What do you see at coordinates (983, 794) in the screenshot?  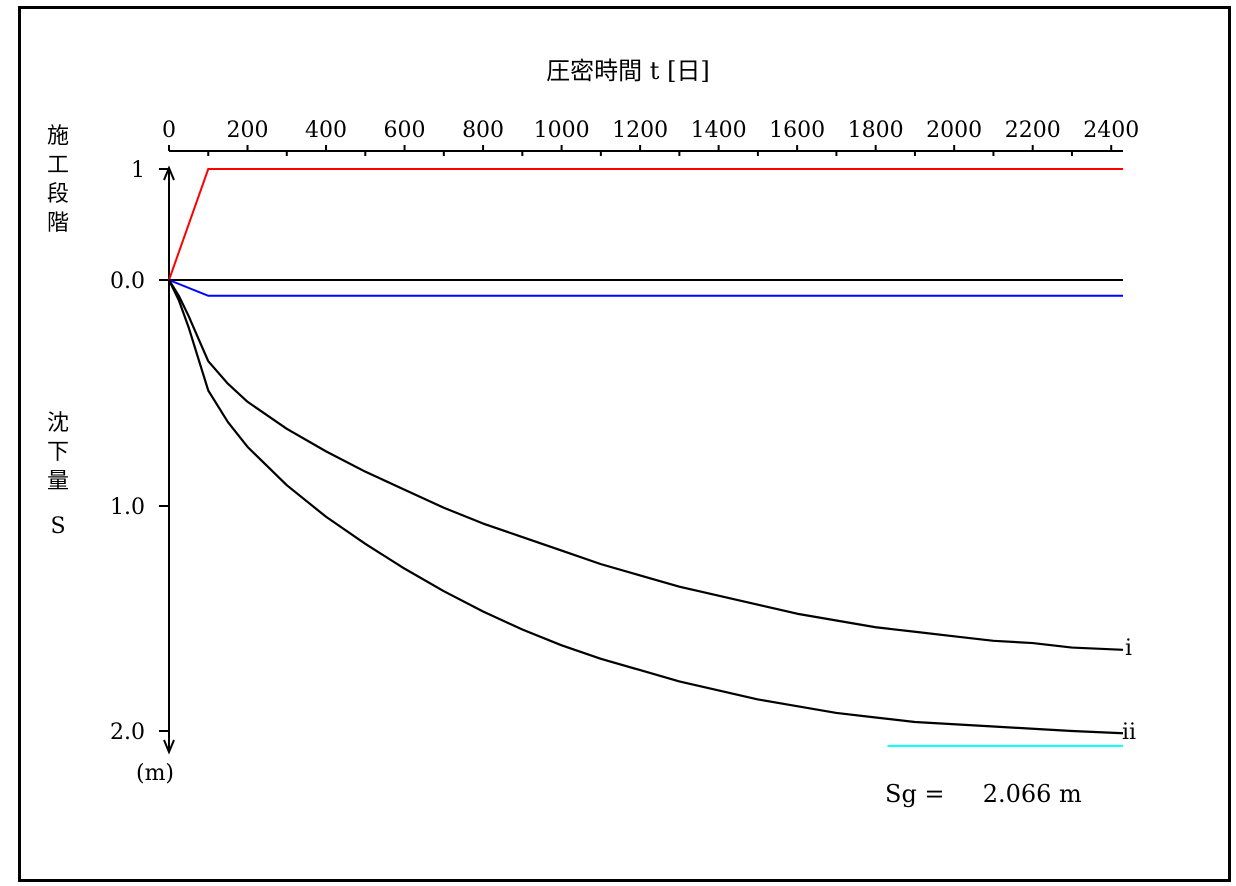 I see `sg-value-text: Sg = 2.066 m` at bounding box center [983, 794].